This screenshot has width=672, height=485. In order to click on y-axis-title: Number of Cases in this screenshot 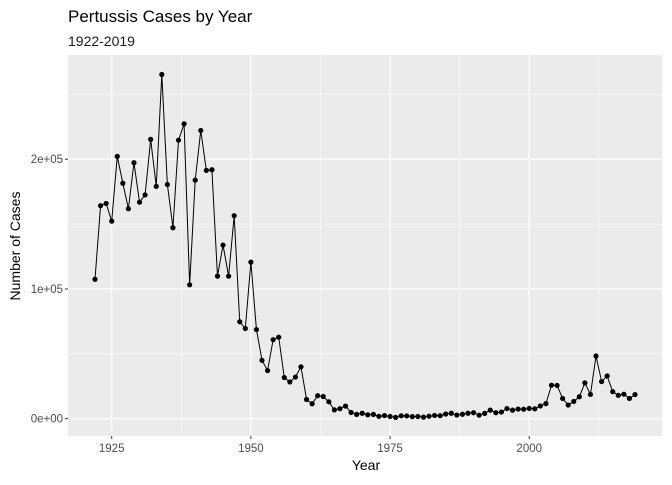, I will do `click(15, 246)`.